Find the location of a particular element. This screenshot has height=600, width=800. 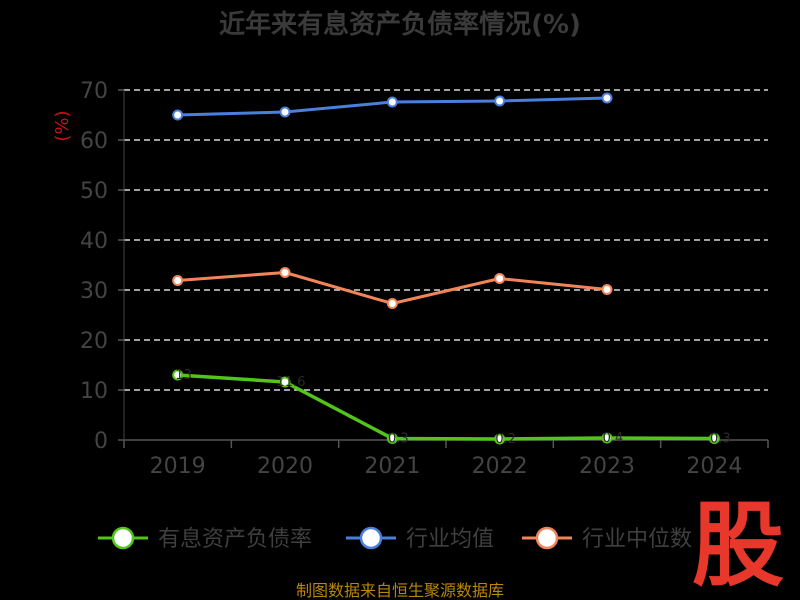

series-0: 13 11.6 0.3 0.2 0.4 0.3 is located at coordinates (451, 407).